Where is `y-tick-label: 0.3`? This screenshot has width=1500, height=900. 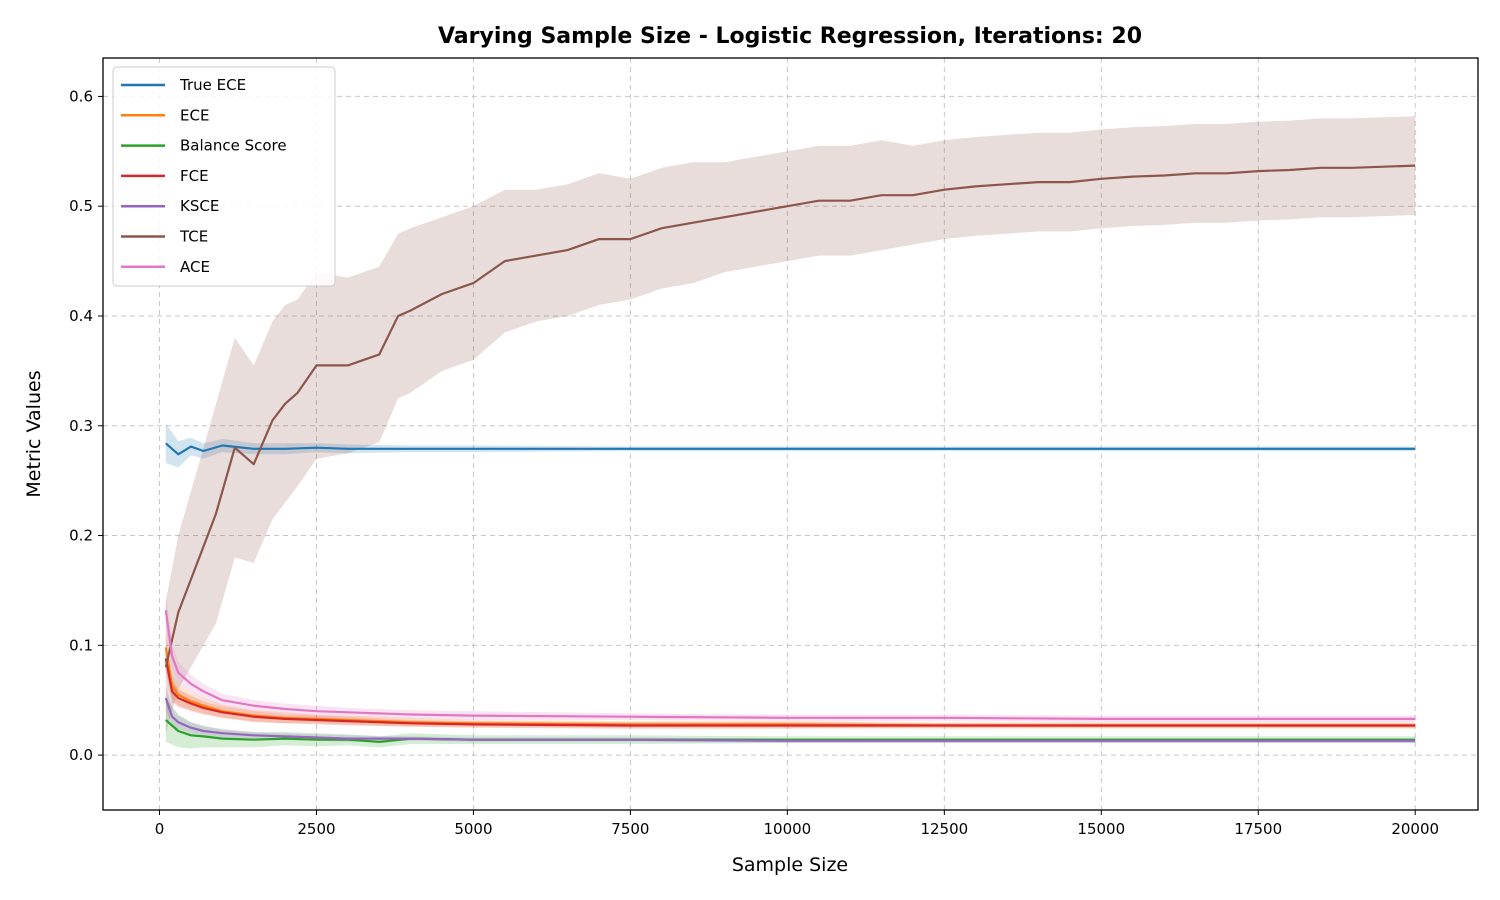
y-tick-label: 0.3 is located at coordinates (81, 426).